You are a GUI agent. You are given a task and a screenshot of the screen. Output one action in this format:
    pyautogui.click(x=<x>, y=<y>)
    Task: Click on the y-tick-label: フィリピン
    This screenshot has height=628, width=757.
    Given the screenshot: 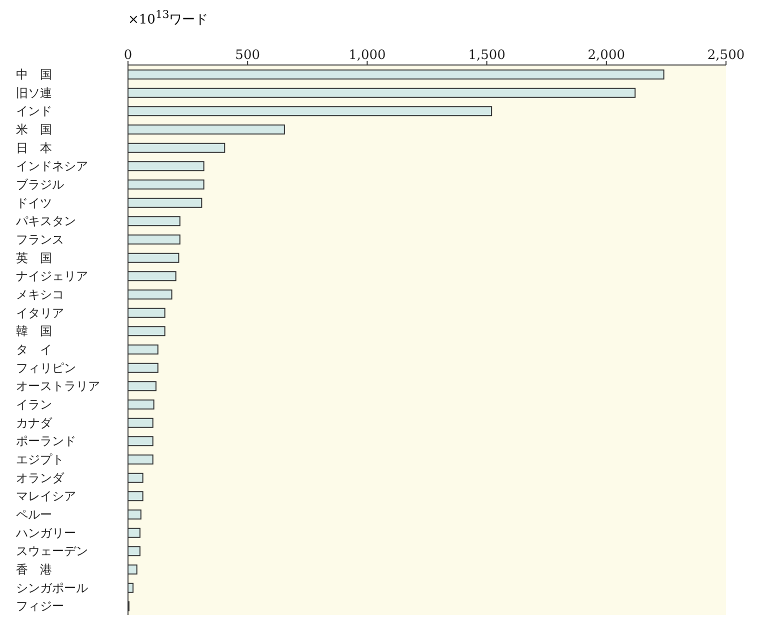 What is the action you would take?
    pyautogui.click(x=46, y=367)
    